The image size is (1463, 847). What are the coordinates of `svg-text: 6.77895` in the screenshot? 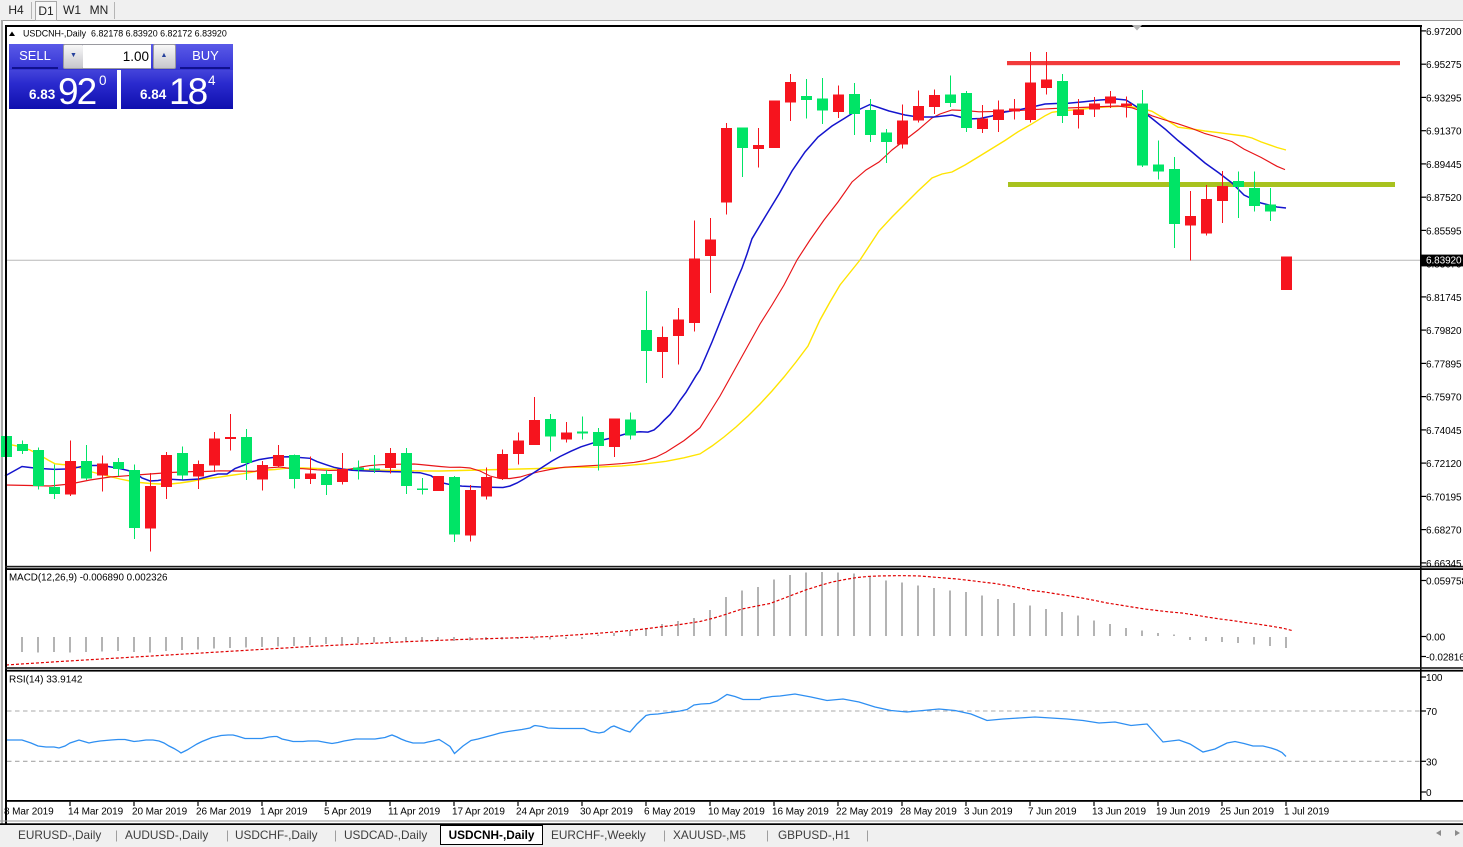 It's located at (1444, 364).